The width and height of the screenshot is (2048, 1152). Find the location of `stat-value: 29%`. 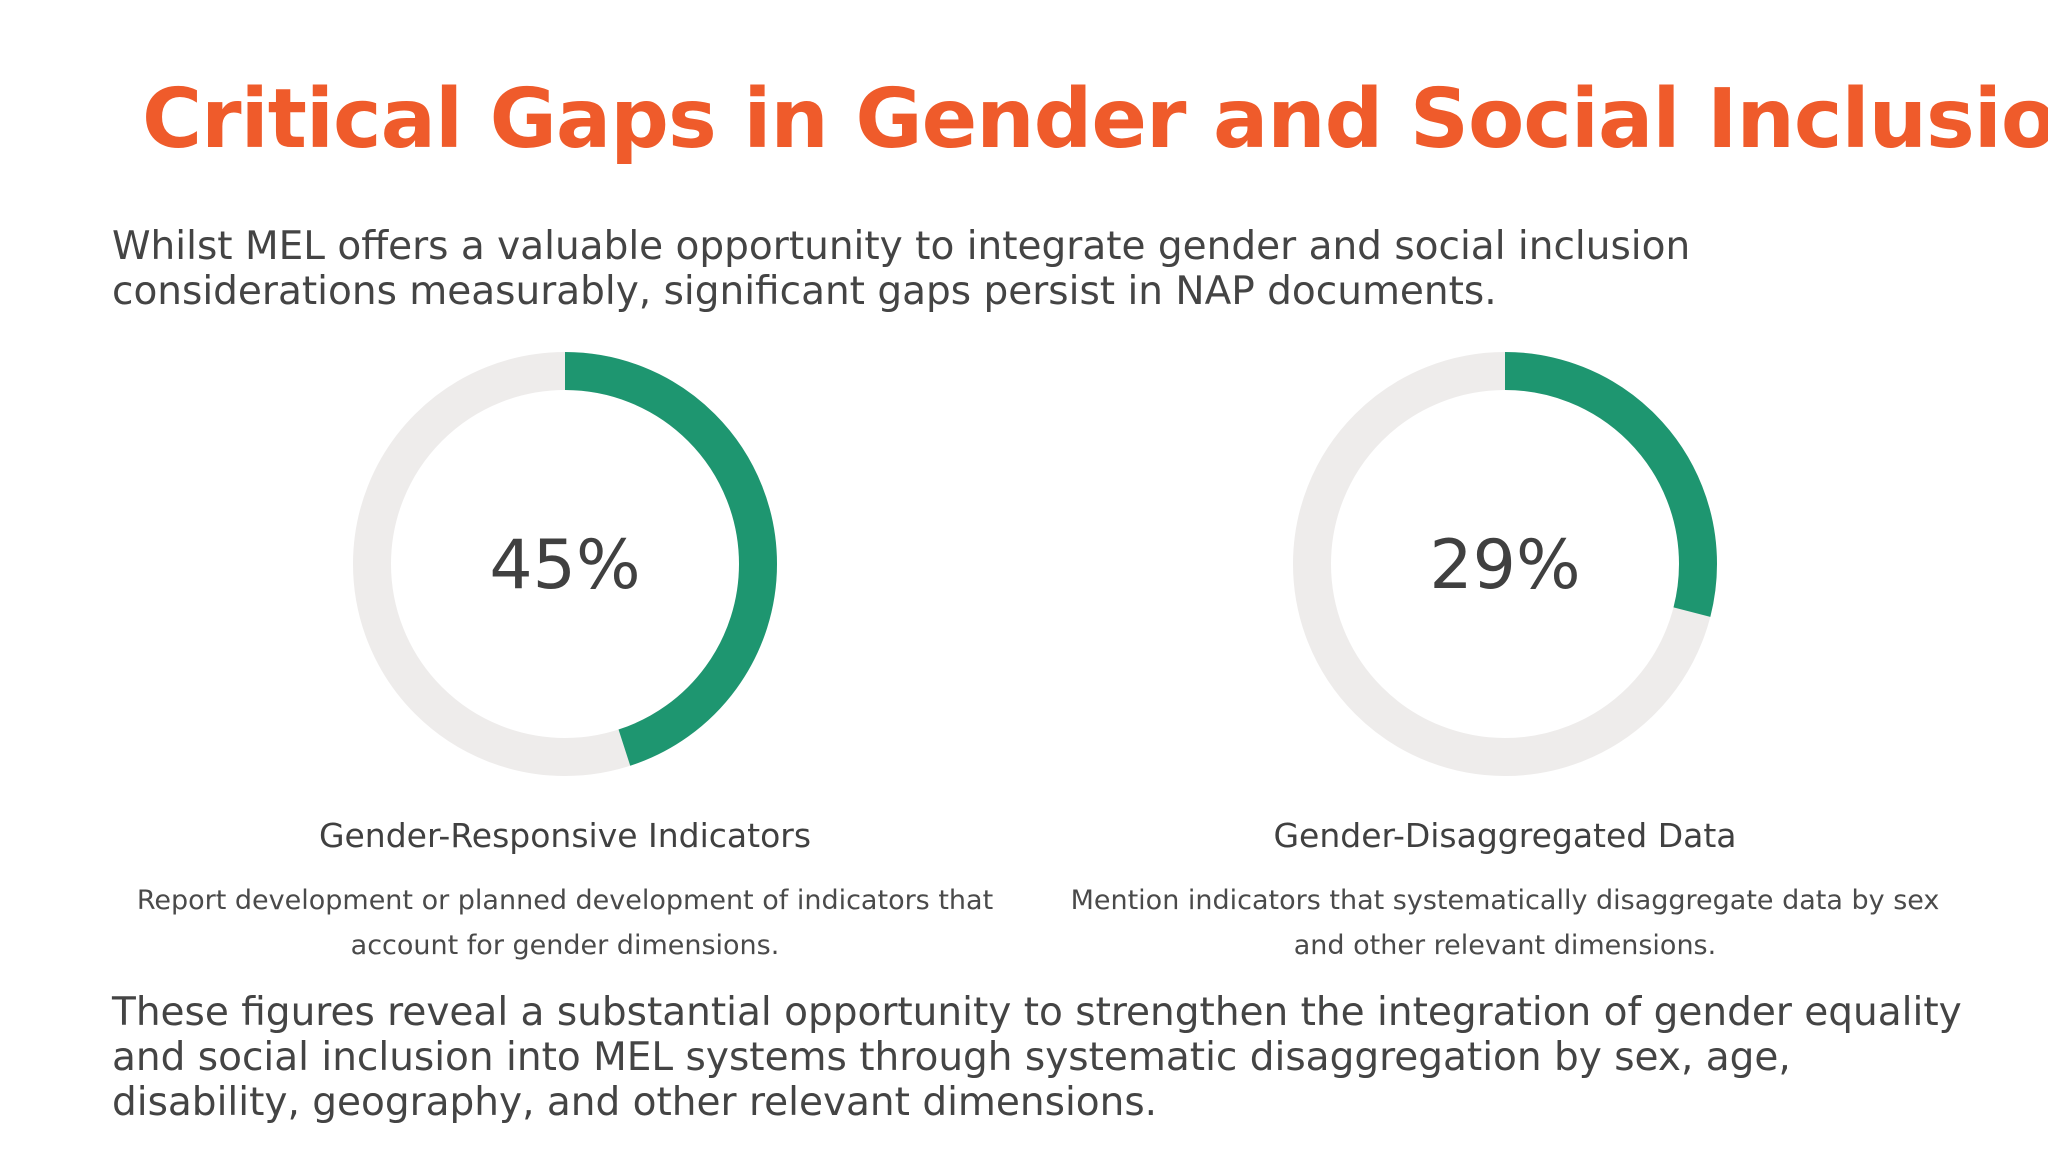

stat-value: 29% is located at coordinates (1504, 565).